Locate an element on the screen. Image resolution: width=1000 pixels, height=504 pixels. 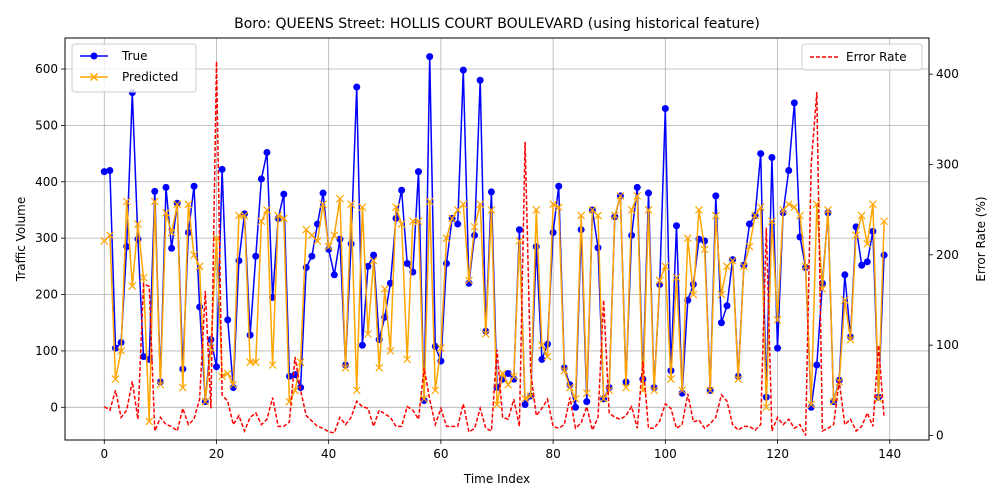
y2-tick-label: 300 is located at coordinates (947, 164).